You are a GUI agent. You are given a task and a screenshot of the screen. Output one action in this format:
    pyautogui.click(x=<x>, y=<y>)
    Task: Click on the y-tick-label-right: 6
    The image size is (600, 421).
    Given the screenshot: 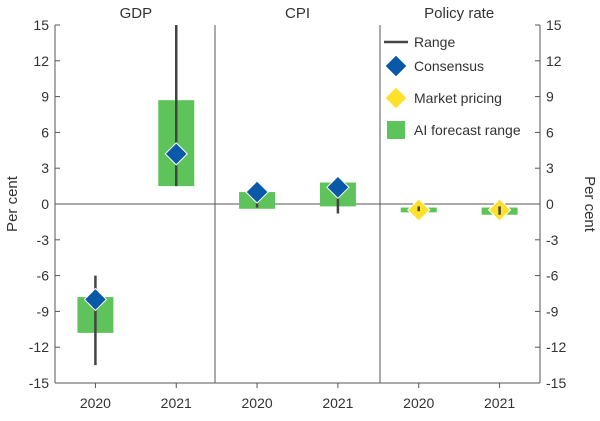 What is the action you would take?
    pyautogui.click(x=550, y=132)
    